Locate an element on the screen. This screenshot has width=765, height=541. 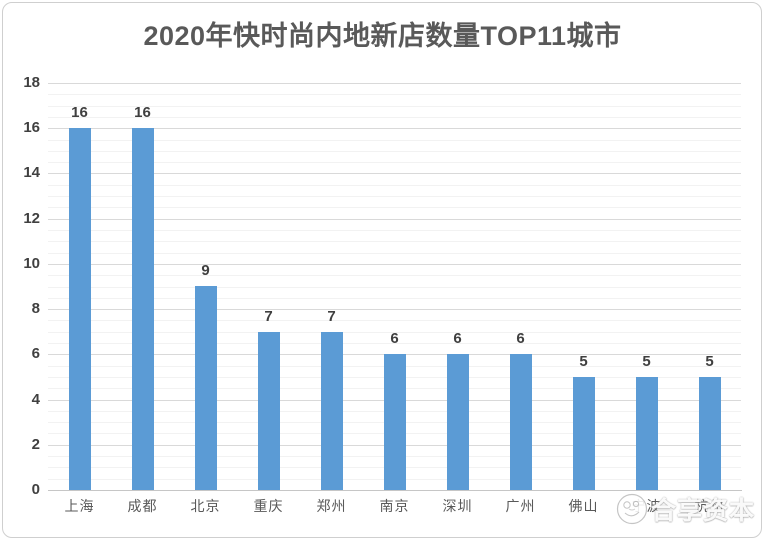
watermark: 合享资本 is located at coordinates (688, 509).